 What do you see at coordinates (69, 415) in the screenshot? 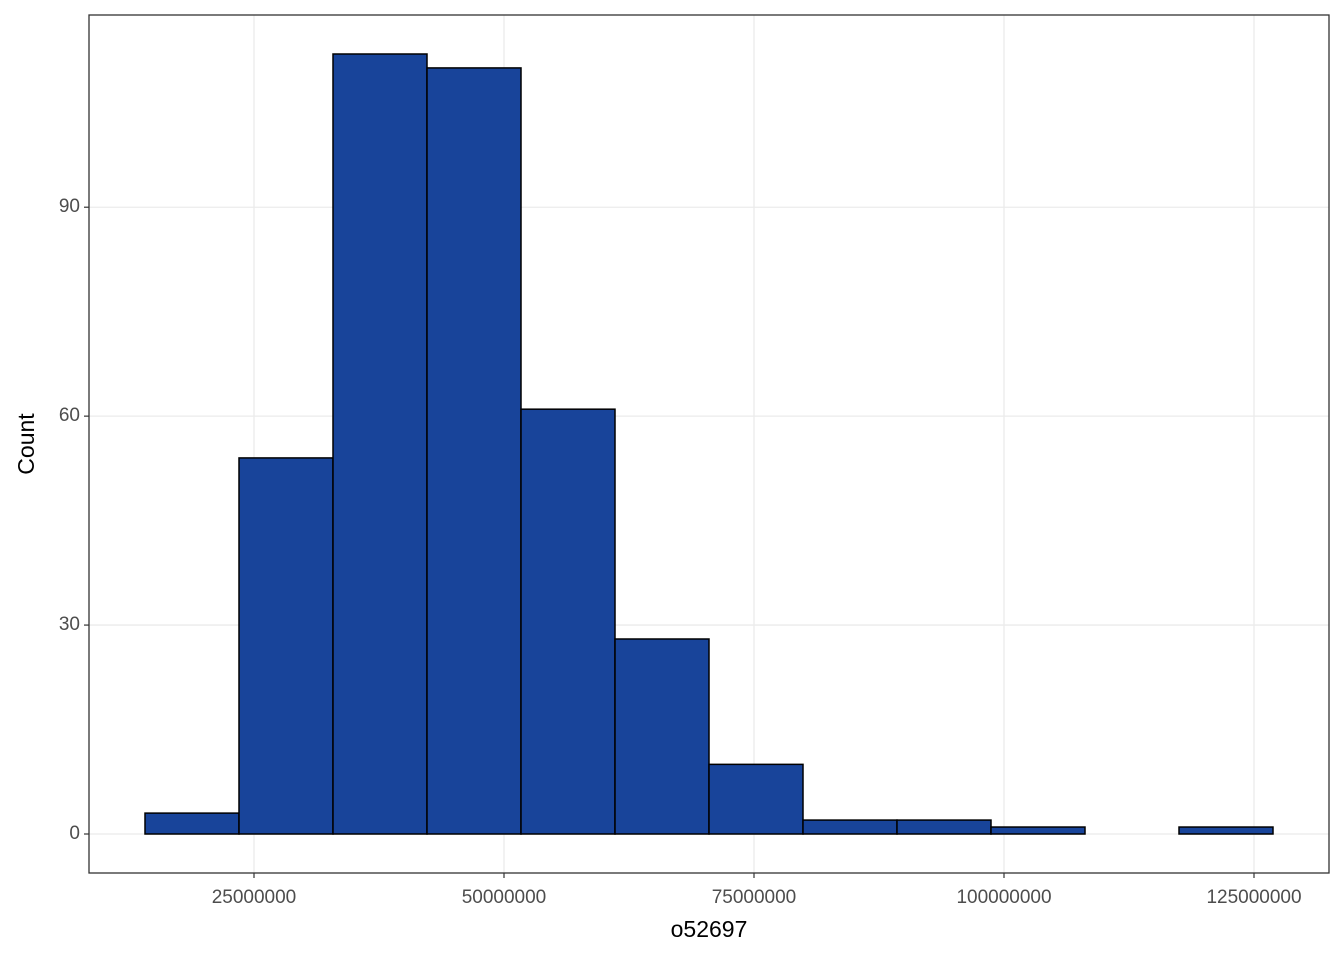
I see `y-tick-label: 60` at bounding box center [69, 415].